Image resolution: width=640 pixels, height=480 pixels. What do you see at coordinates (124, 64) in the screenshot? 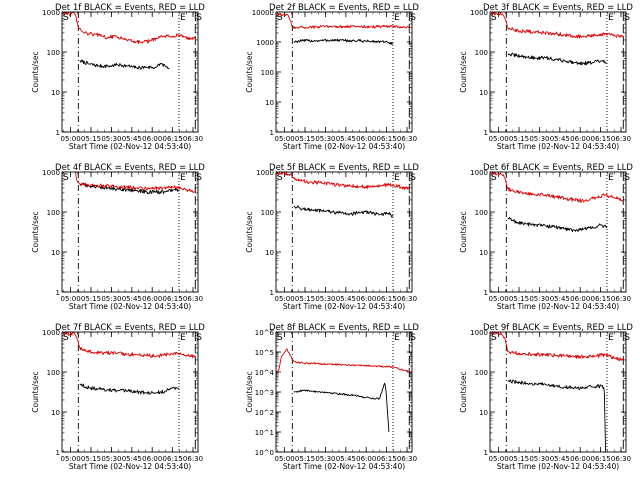
I see `trace-events-det-1f` at bounding box center [124, 64].